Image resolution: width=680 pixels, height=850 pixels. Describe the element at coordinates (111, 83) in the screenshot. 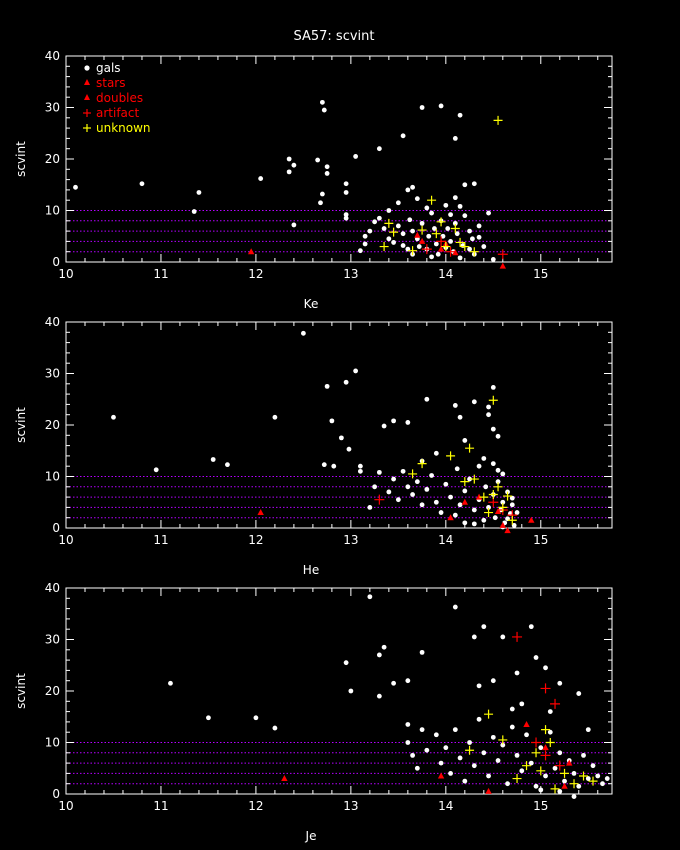

I see `legend-stars-label: stars` at that location.